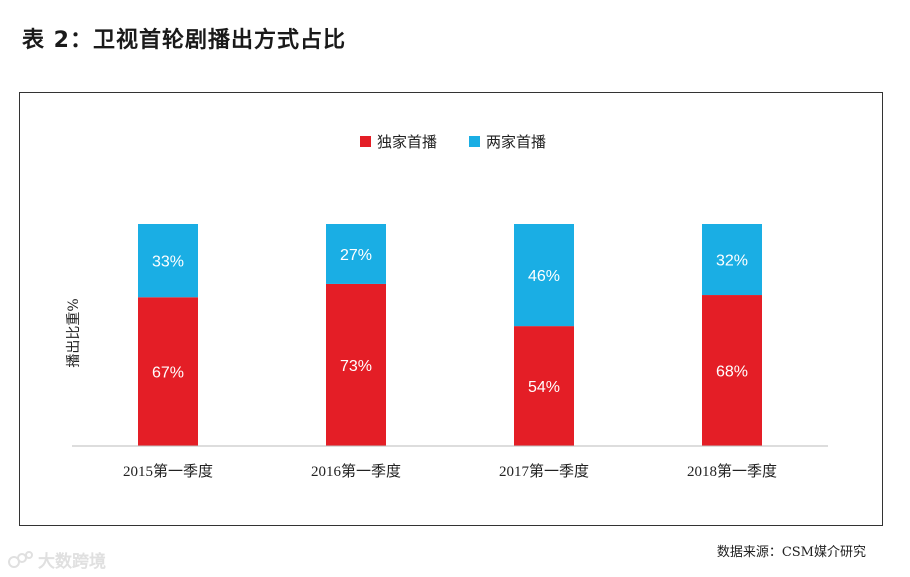  I want to click on bar-value-label: 73%, so click(356, 366).